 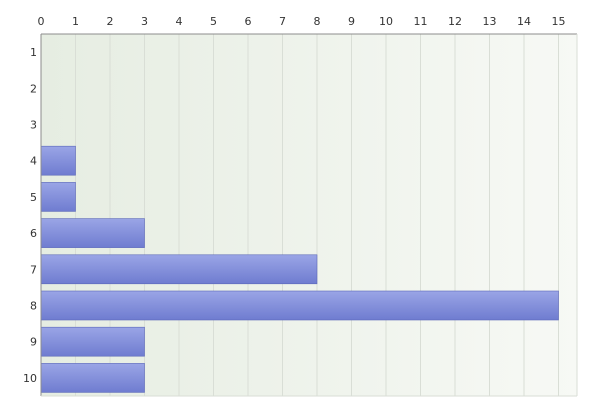 What do you see at coordinates (179, 21) in the screenshot?
I see `x-tick-label: 4` at bounding box center [179, 21].